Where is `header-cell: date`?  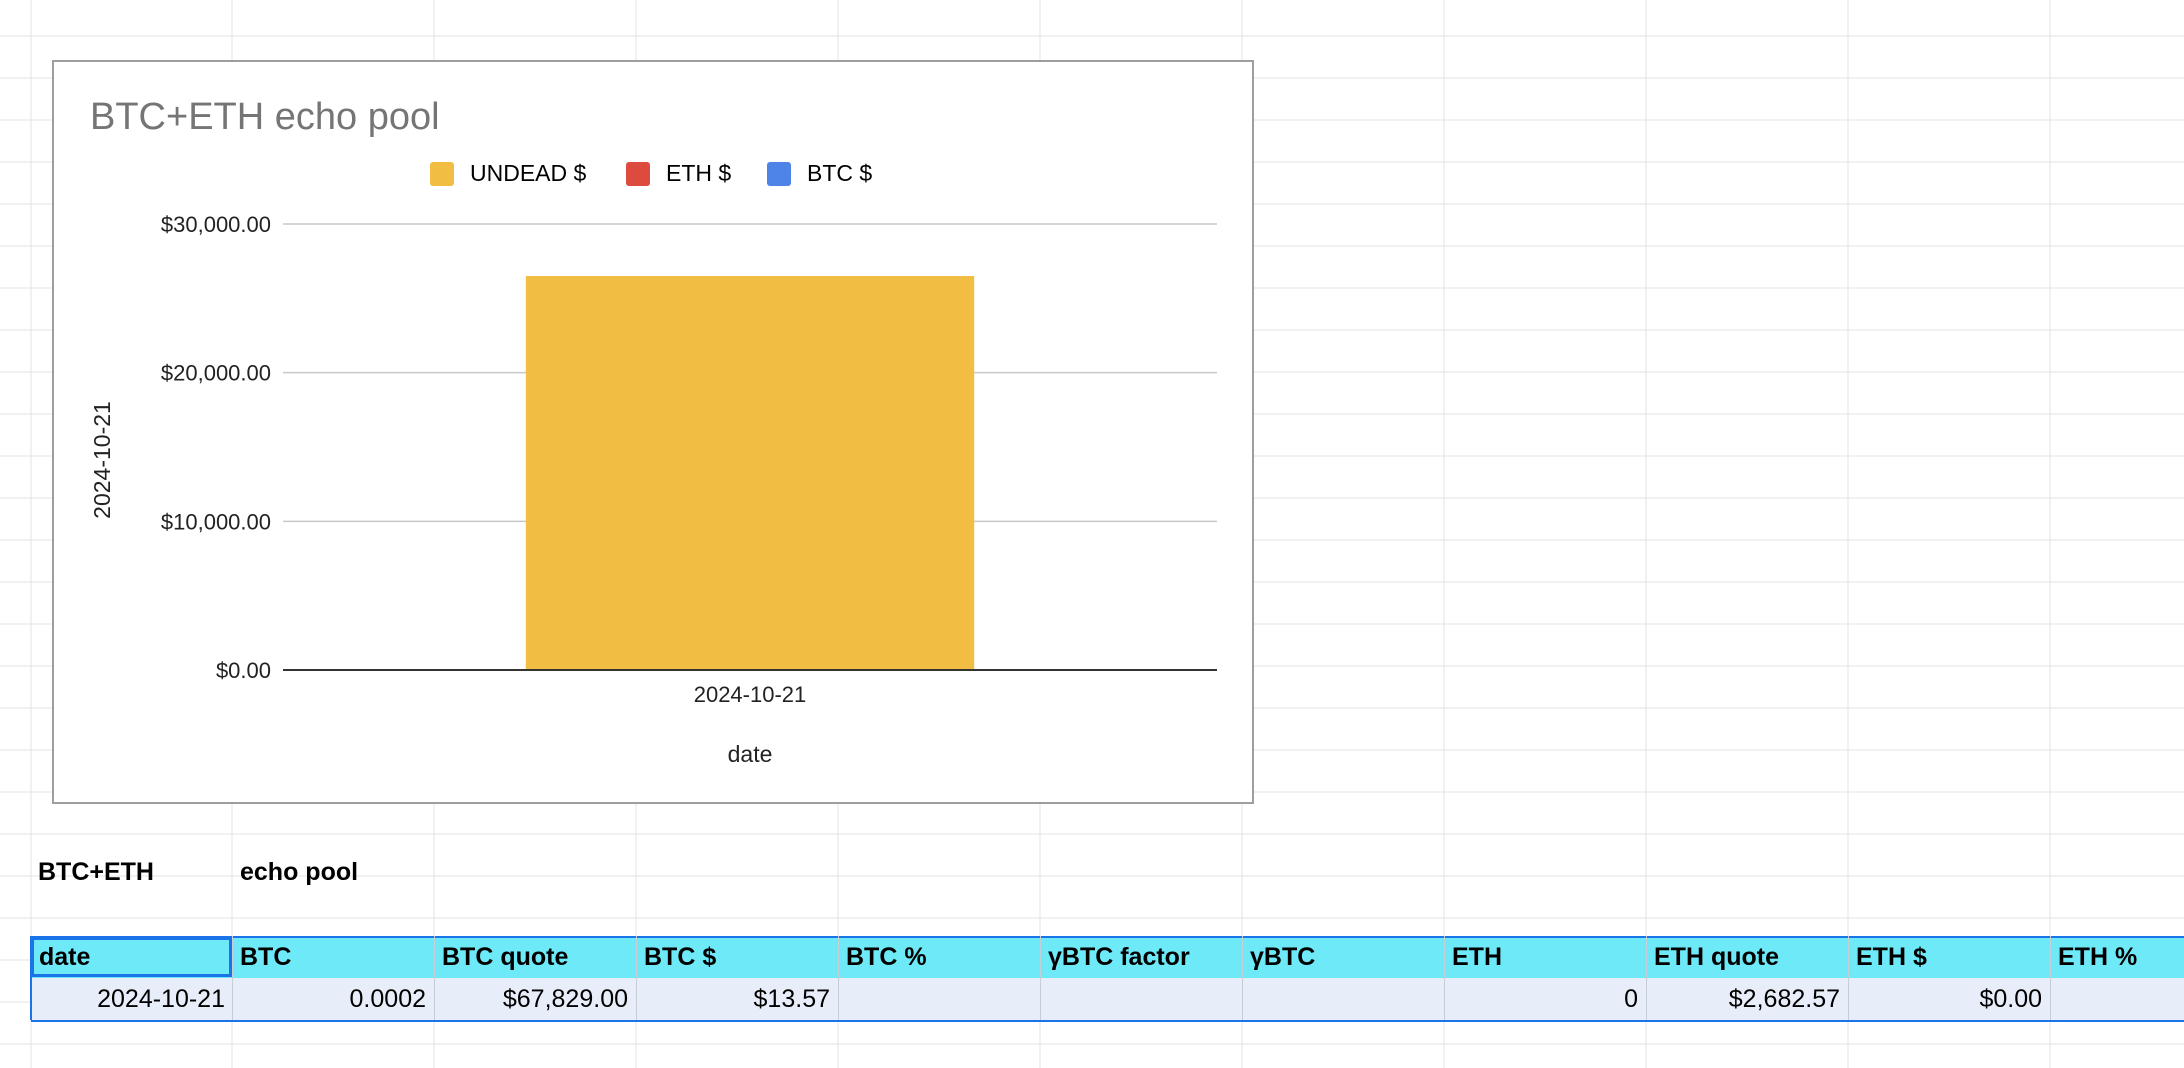 header-cell: date is located at coordinates (65, 957).